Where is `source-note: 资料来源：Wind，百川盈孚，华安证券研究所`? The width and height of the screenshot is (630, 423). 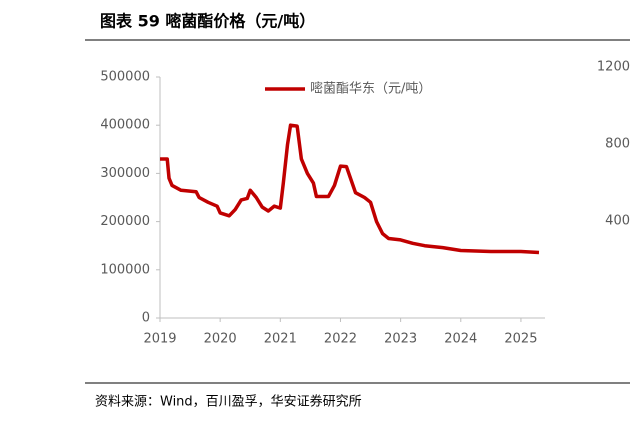 source-note: 资料来源：Wind，百川盈孚，华安证券研究所 is located at coordinates (228, 402).